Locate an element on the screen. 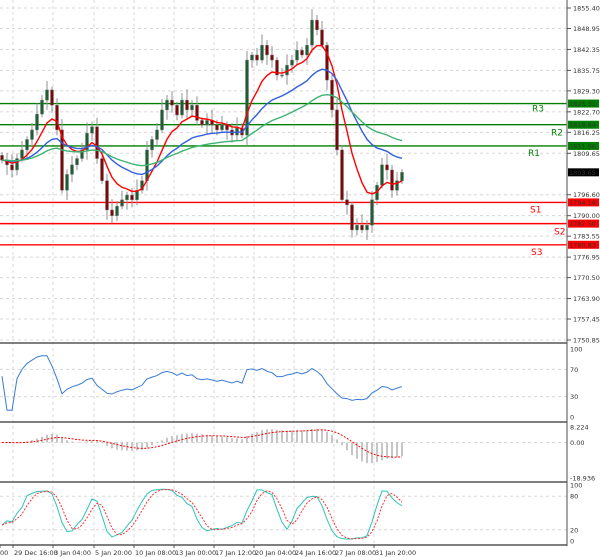 Image resolution: width=600 pixels, height=557 pixels. y-tick-label: 1816.25 is located at coordinates (586, 133).